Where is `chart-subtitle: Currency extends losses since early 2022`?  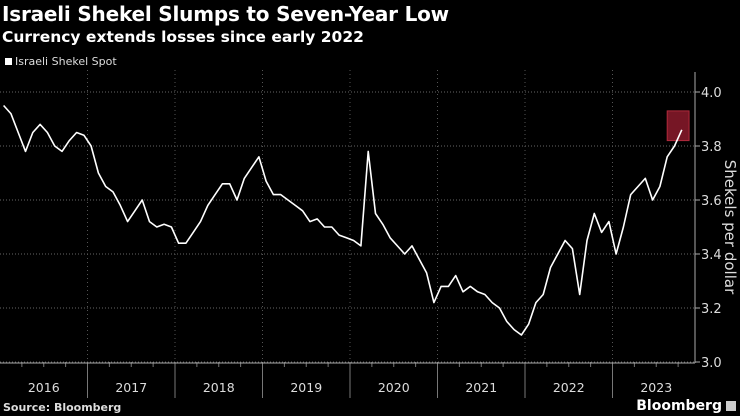 chart-subtitle: Currency extends losses since early 2022 is located at coordinates (183, 37).